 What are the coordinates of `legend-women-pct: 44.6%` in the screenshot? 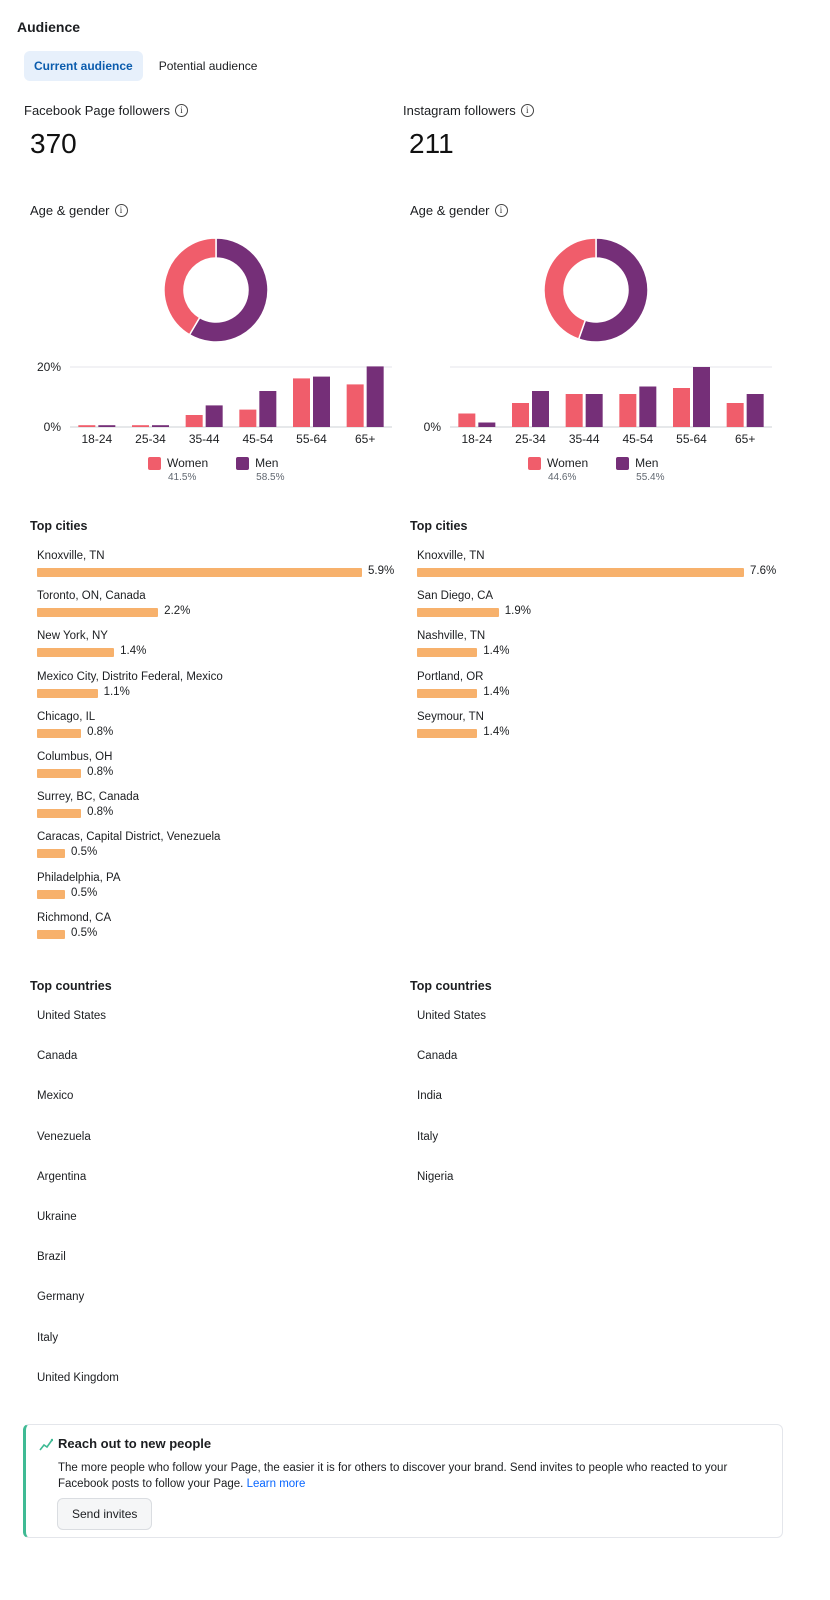 It's located at (562, 477).